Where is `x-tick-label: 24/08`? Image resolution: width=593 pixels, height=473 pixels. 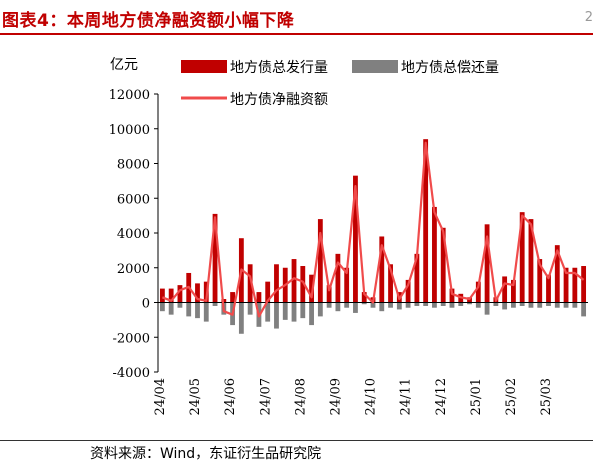
x-tick-label: 24/08 is located at coordinates (300, 396).